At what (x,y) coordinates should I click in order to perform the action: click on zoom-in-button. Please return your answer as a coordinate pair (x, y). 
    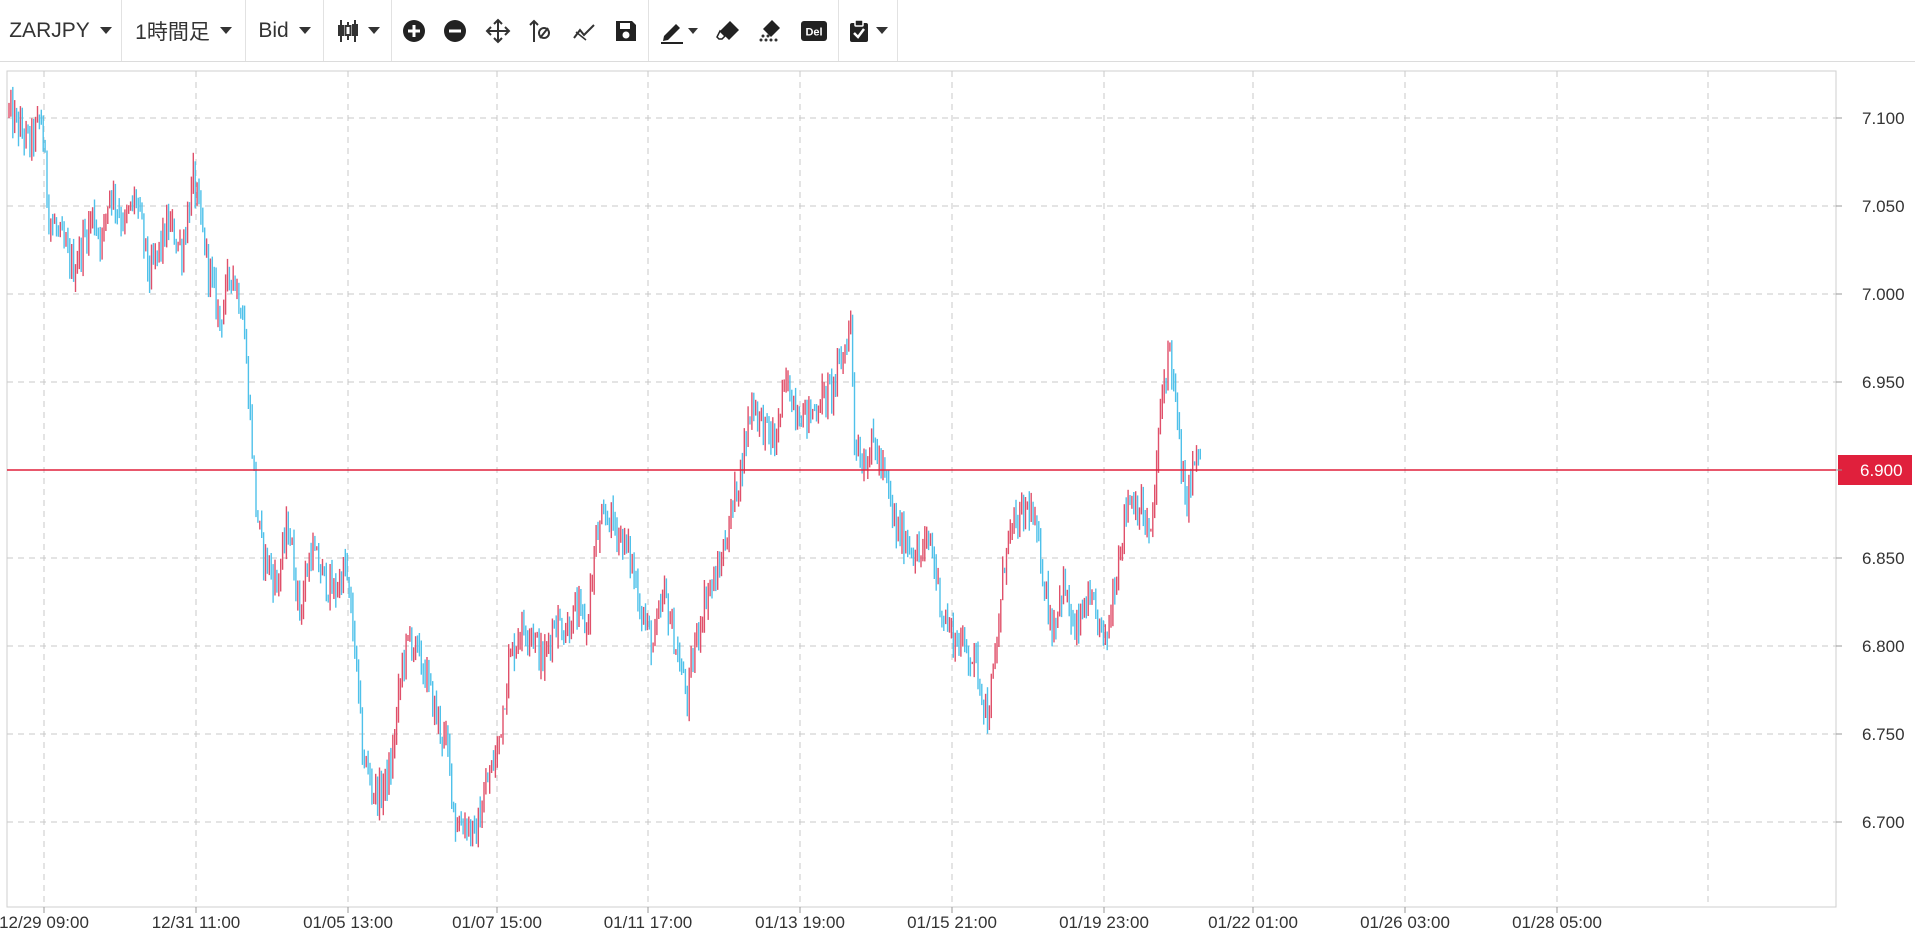
    Looking at the image, I should click on (414, 31).